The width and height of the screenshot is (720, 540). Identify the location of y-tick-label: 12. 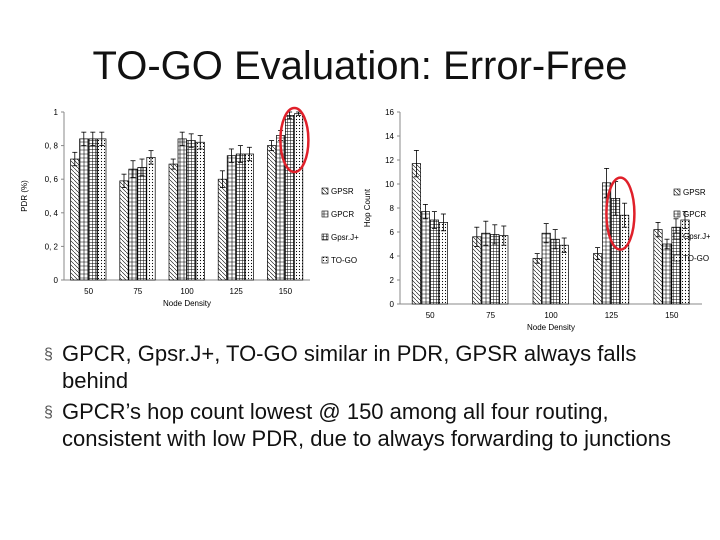
(389, 160).